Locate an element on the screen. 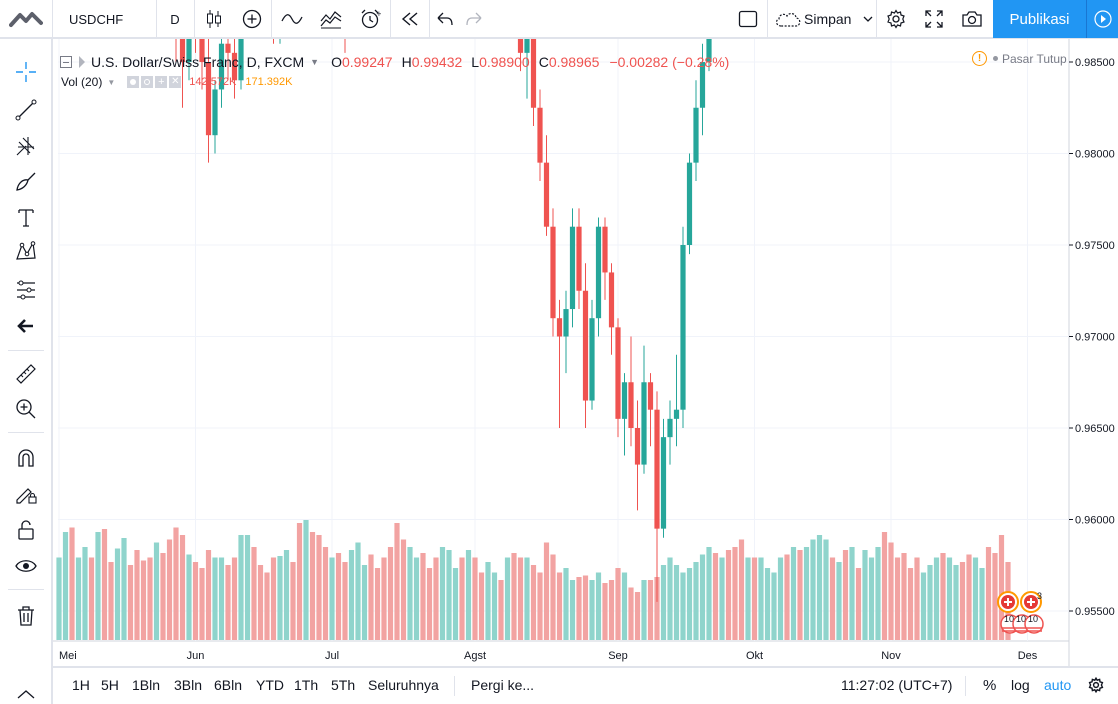 This screenshot has width=1118, height=704. compare-add-icon is located at coordinates (252, 19).